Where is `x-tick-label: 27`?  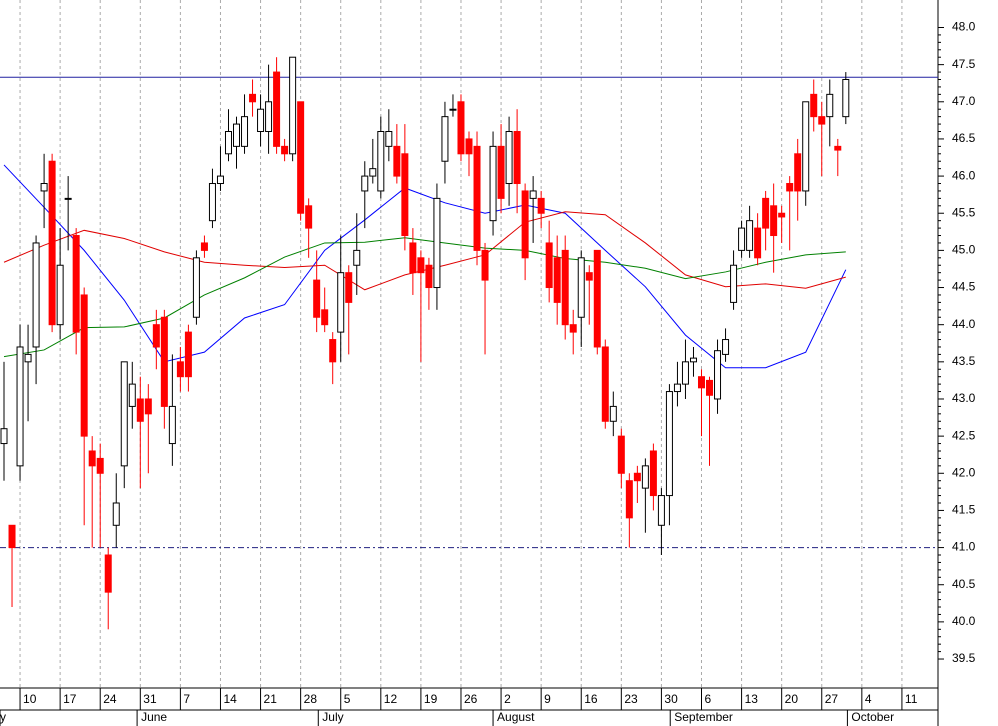 x-tick-label: 27 is located at coordinates (832, 699).